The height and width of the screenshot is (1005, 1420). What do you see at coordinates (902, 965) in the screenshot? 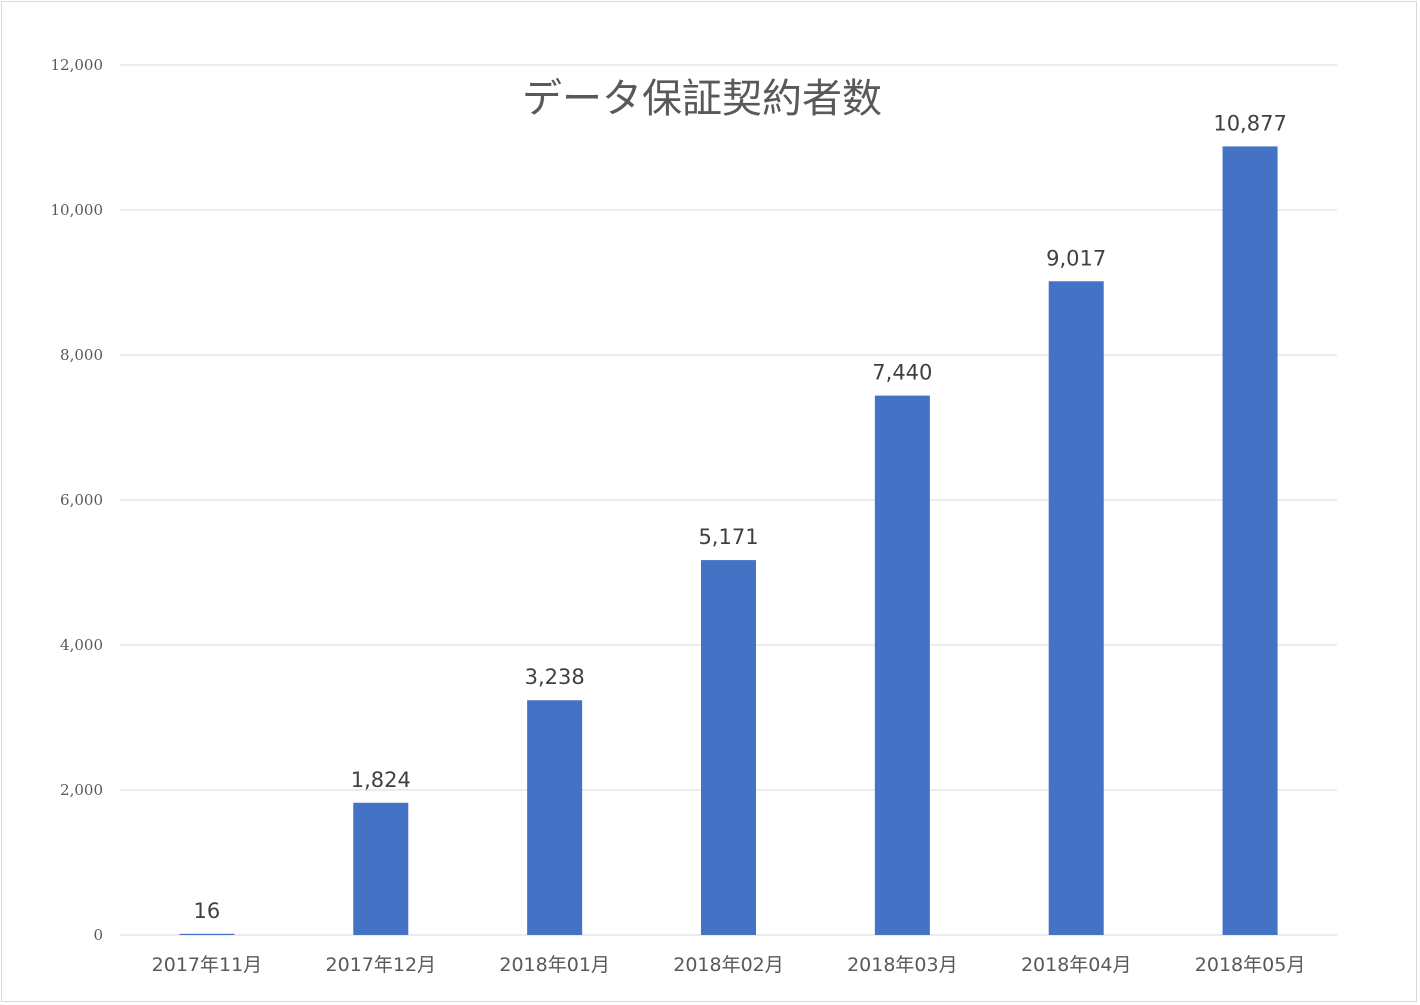
I see `x-tick-label: 2018年03月` at bounding box center [902, 965].